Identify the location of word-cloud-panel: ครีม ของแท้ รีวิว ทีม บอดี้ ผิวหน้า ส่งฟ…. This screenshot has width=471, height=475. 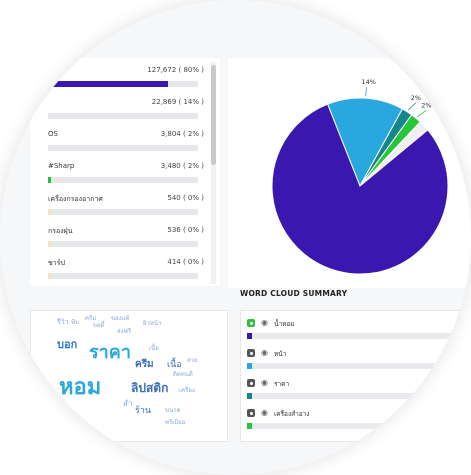
(129, 376).